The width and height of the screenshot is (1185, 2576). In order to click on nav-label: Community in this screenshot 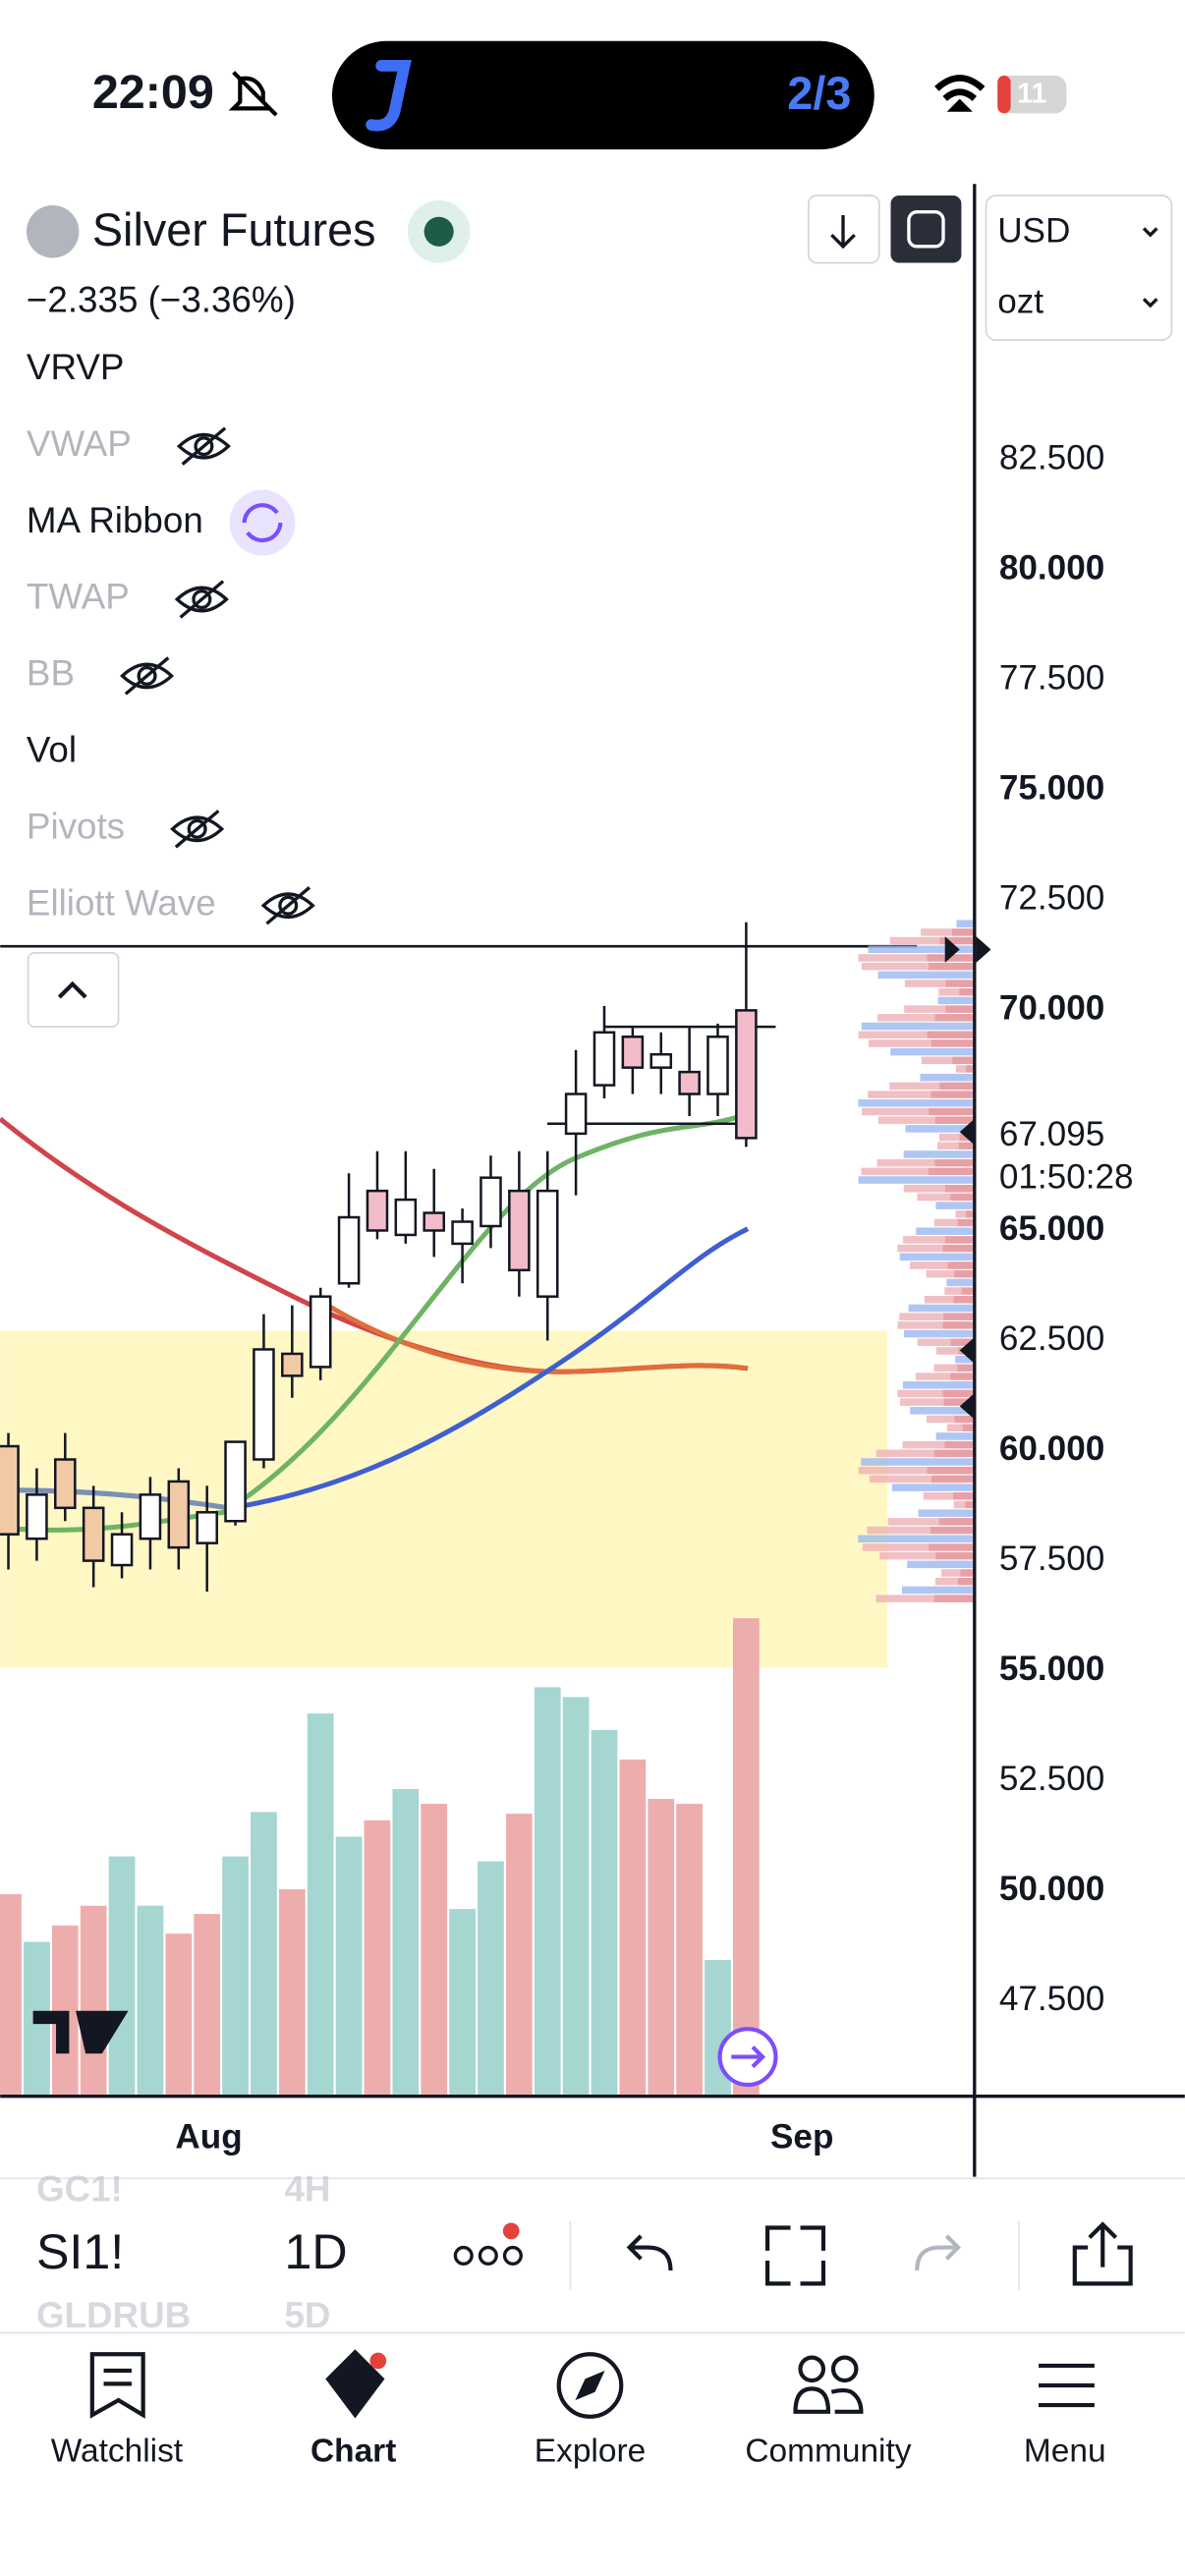, I will do `click(828, 2451)`.